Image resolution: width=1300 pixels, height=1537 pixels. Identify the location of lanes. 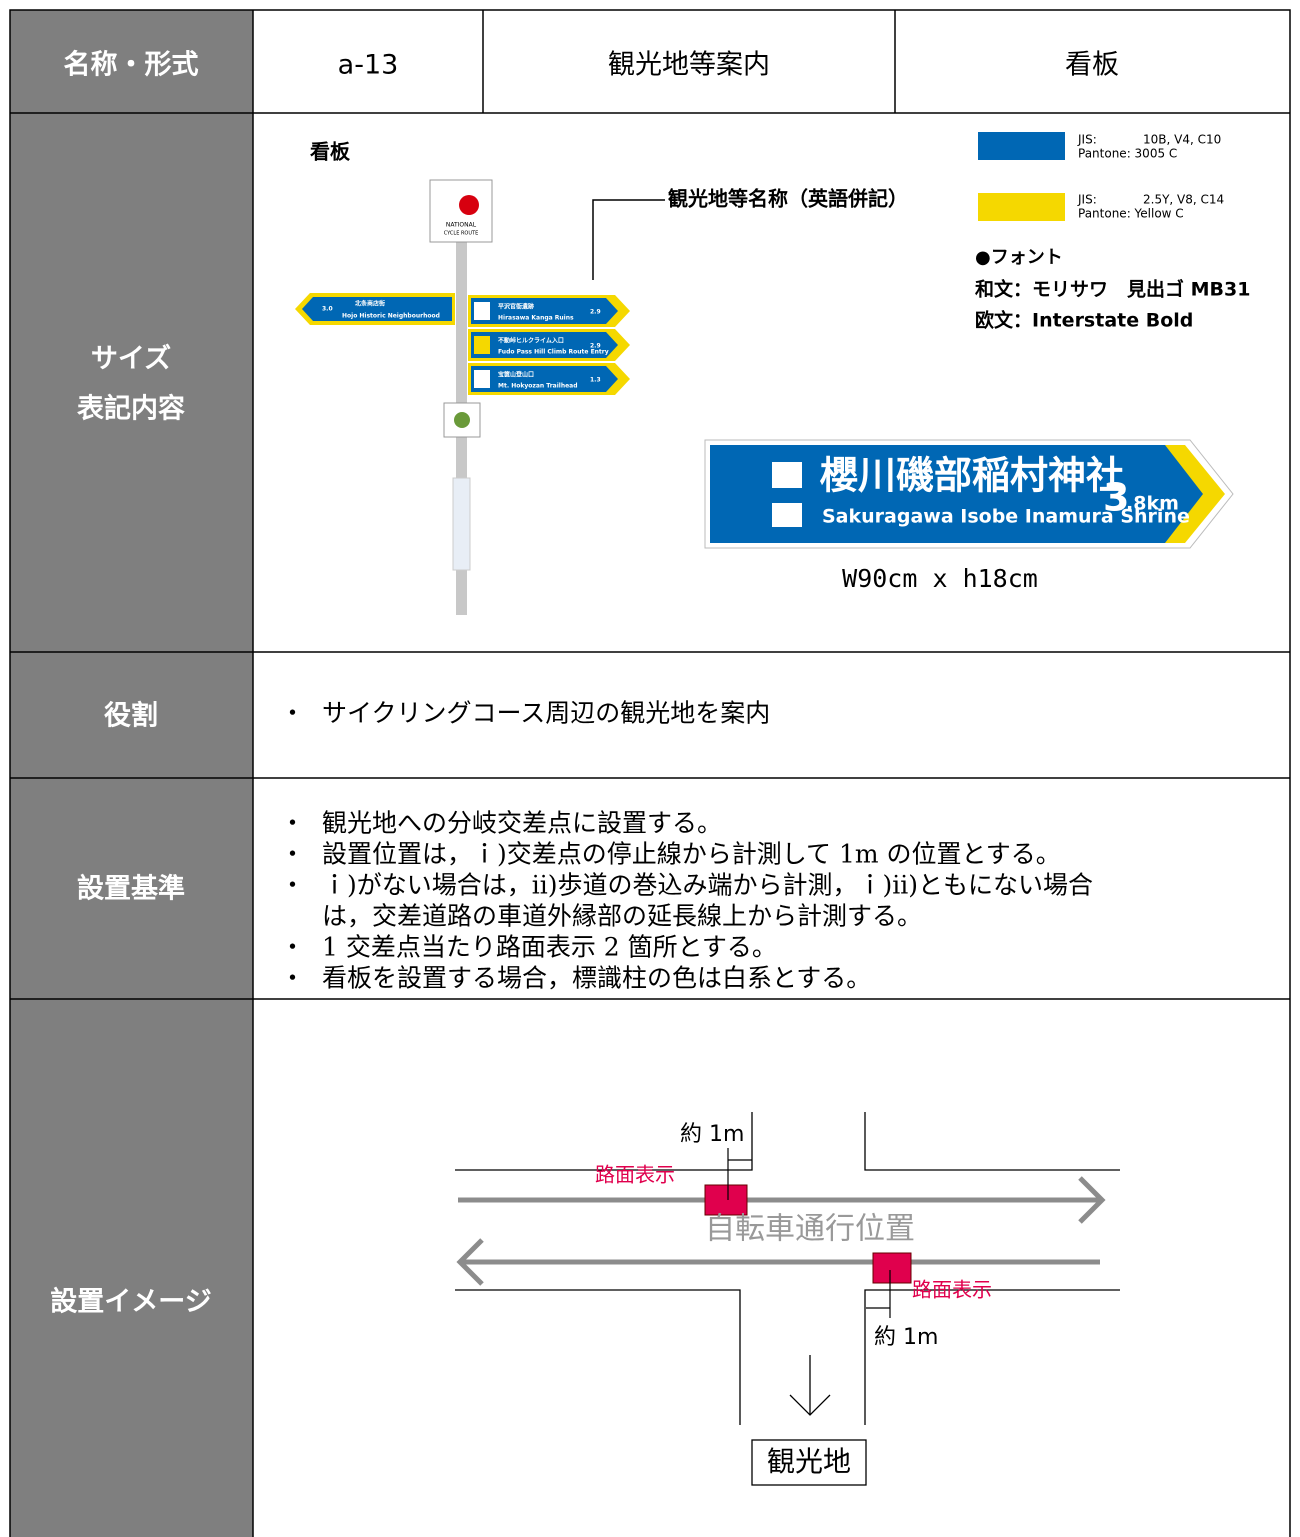
(781, 1231).